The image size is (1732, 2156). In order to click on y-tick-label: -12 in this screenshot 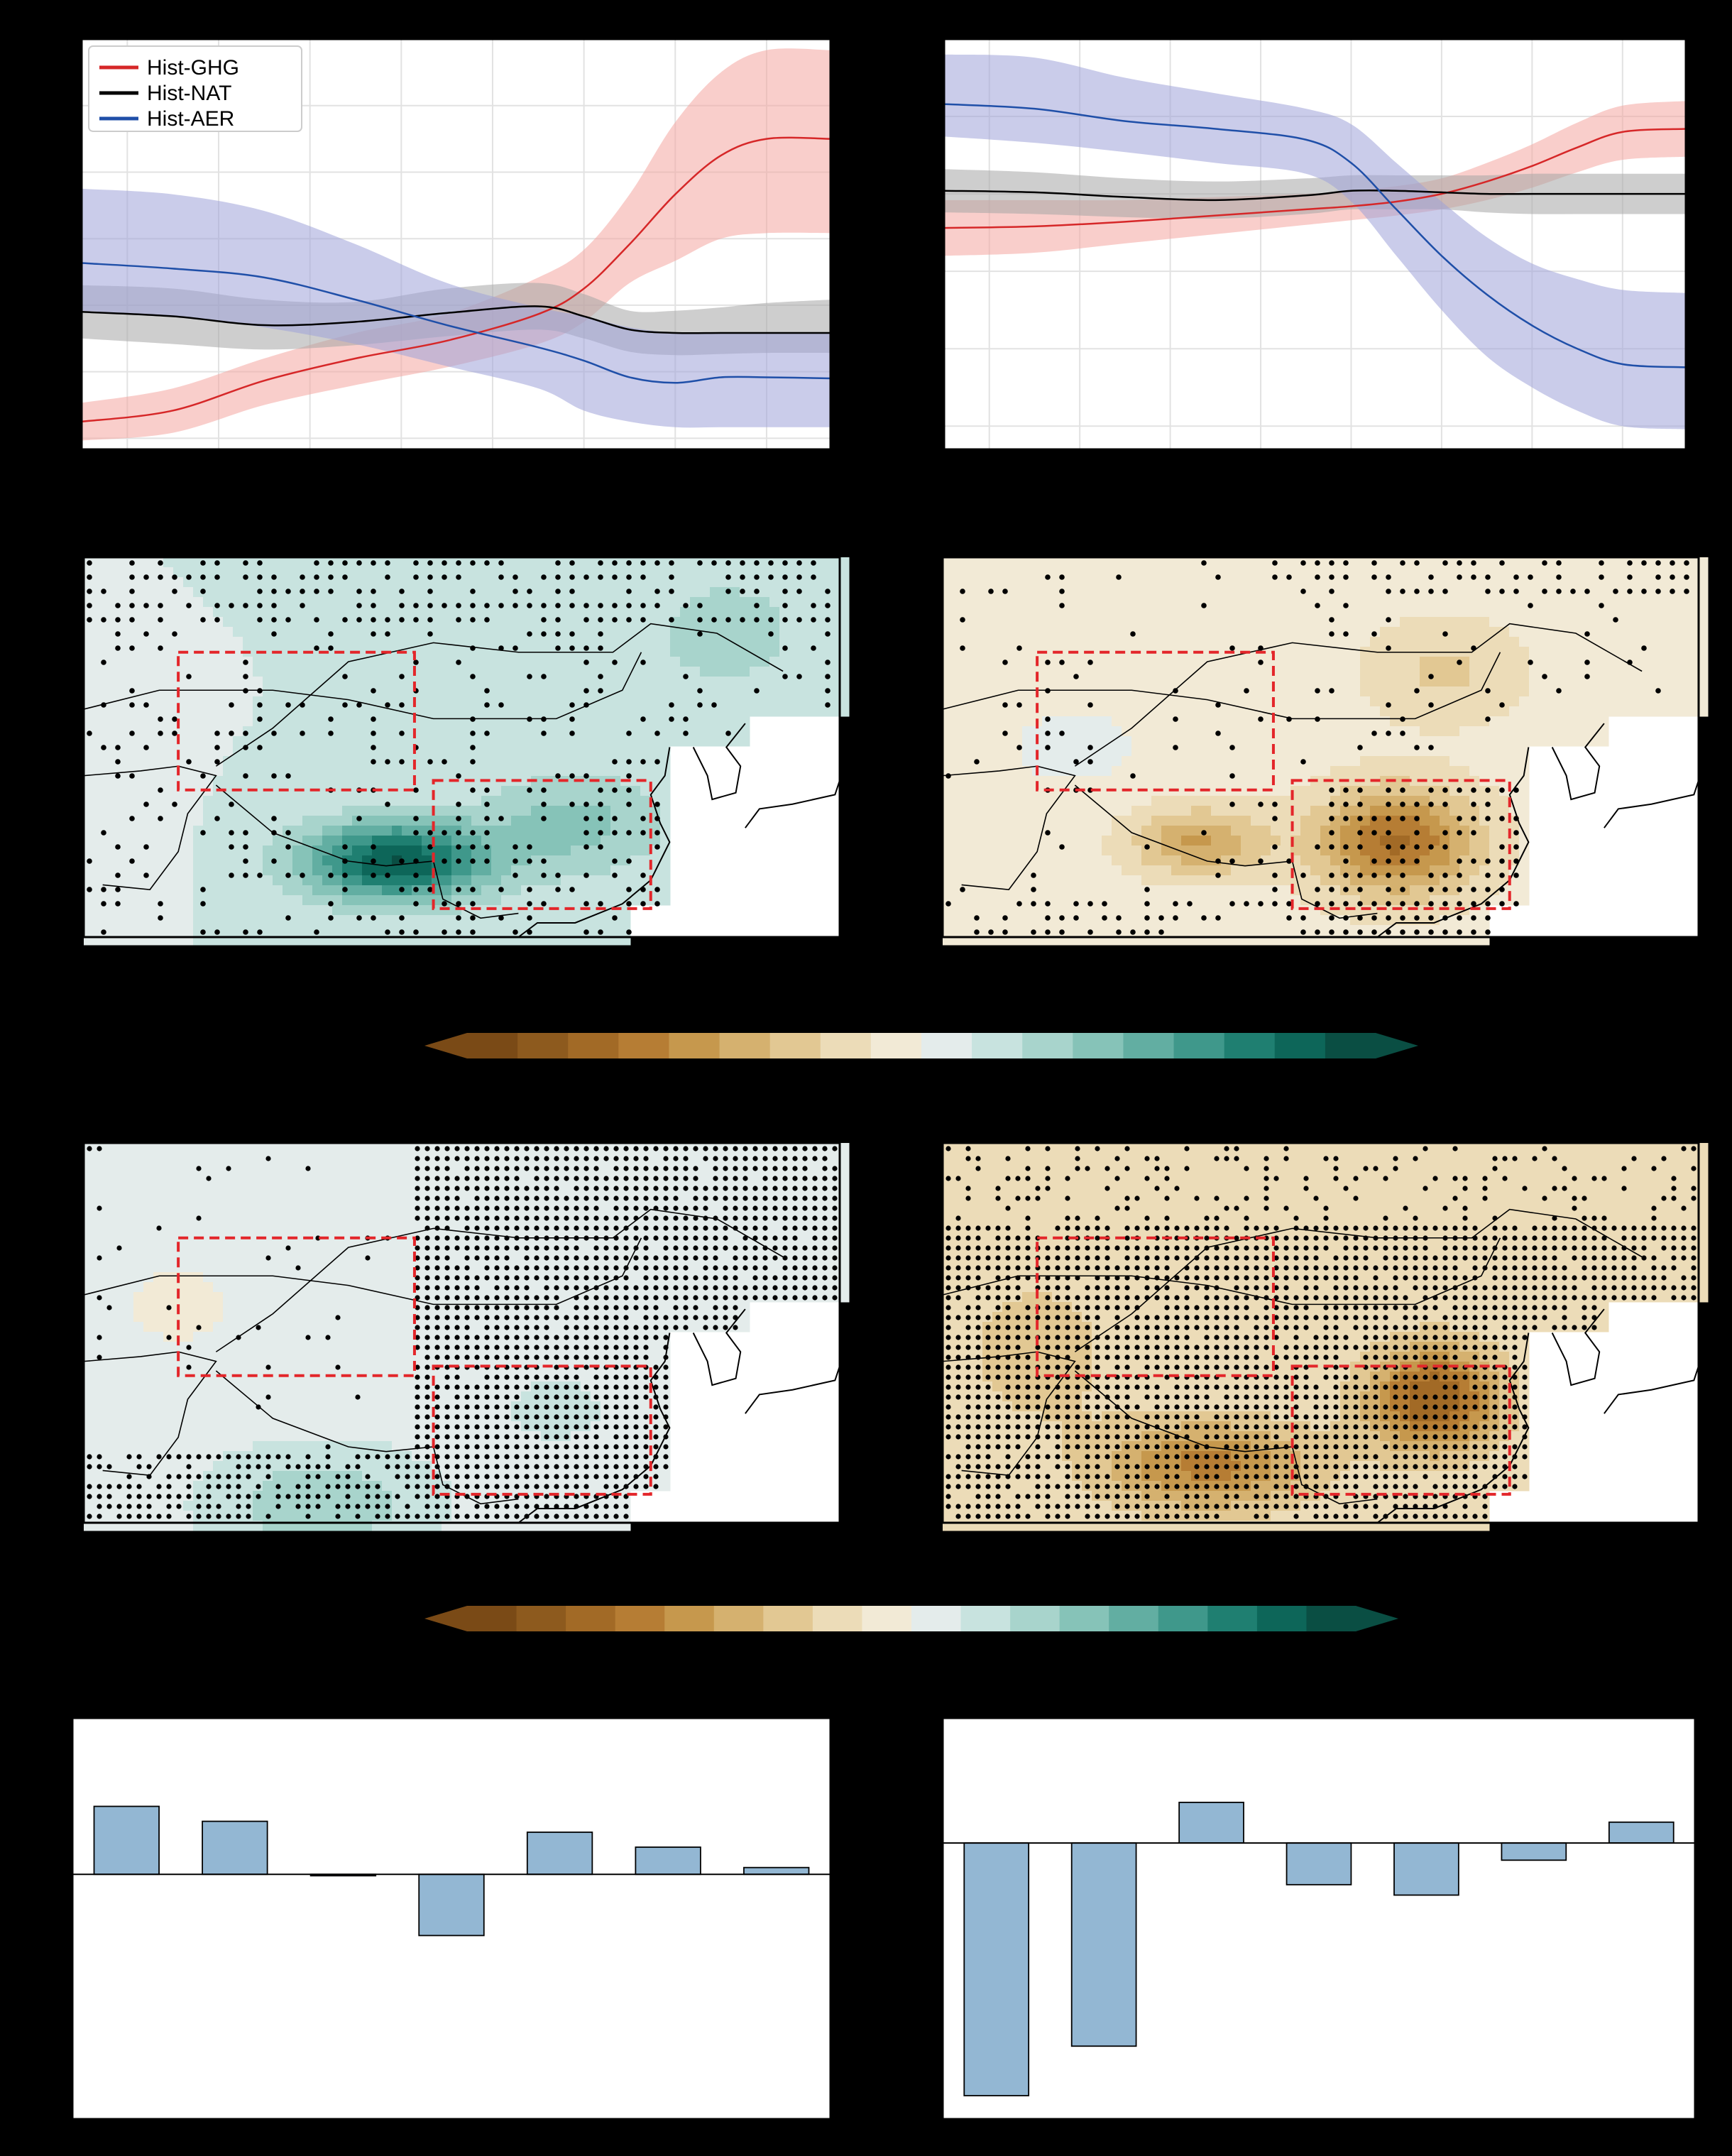, I will do `click(56, 438)`.